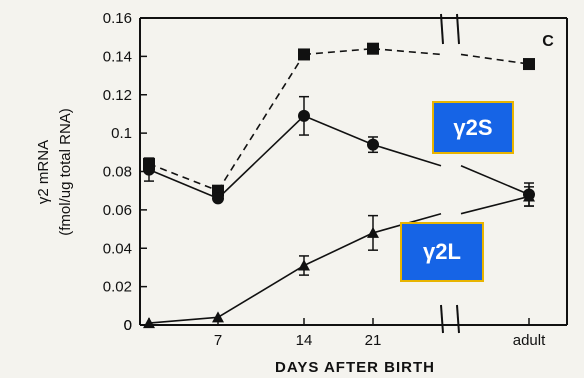 Image resolution: width=584 pixels, height=378 pixels. Describe the element at coordinates (43, 172) in the screenshot. I see `y-axis-title-line1: γ2 mRNA` at that location.